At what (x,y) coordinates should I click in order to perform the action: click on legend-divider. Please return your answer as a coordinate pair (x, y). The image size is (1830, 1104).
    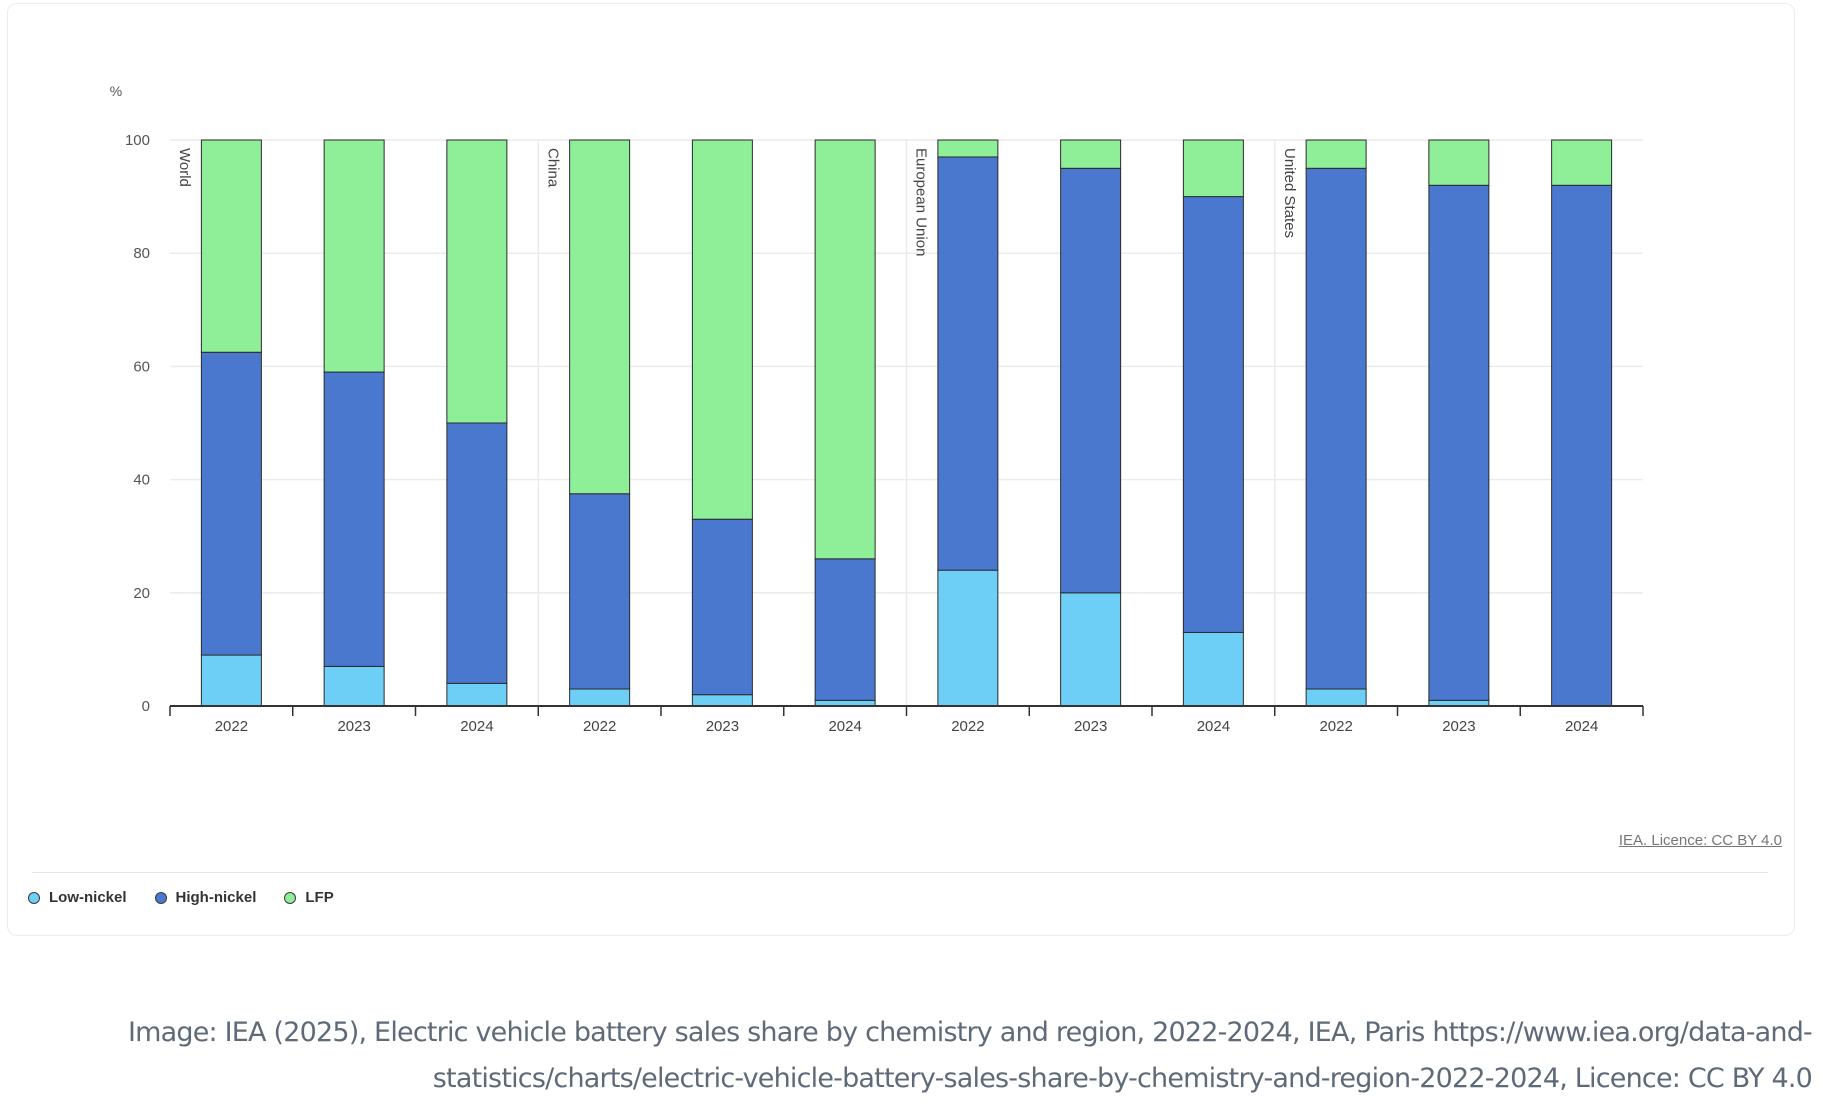
    Looking at the image, I should click on (900, 872).